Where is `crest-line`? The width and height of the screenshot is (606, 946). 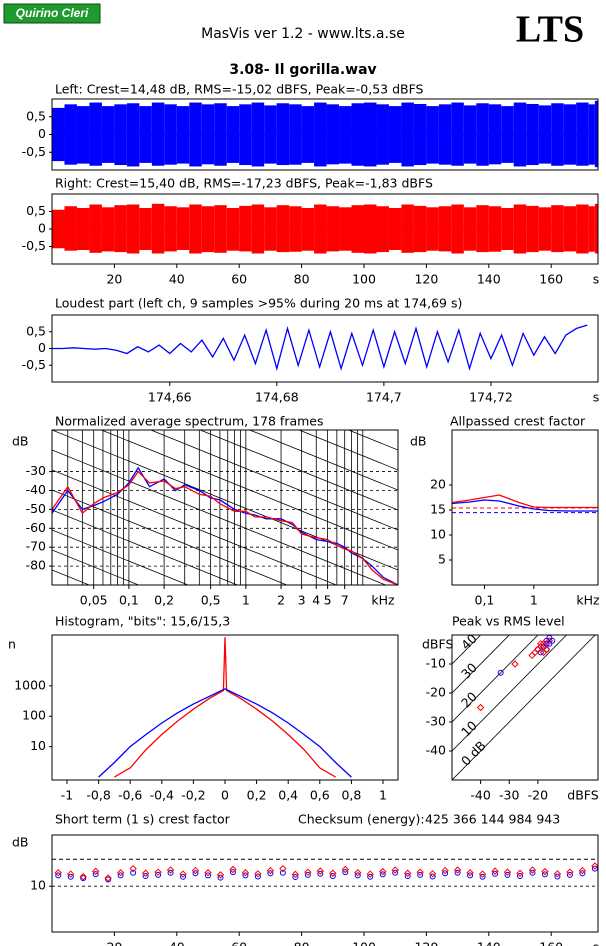
crest-line is located at coordinates (524, 707).